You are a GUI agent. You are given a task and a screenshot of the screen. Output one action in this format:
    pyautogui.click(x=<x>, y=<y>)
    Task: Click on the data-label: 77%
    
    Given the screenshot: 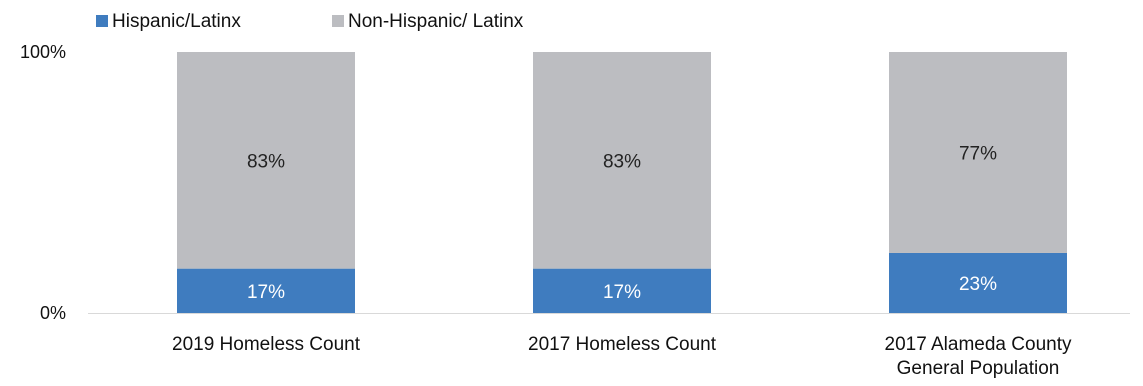 What is the action you would take?
    pyautogui.click(x=978, y=153)
    